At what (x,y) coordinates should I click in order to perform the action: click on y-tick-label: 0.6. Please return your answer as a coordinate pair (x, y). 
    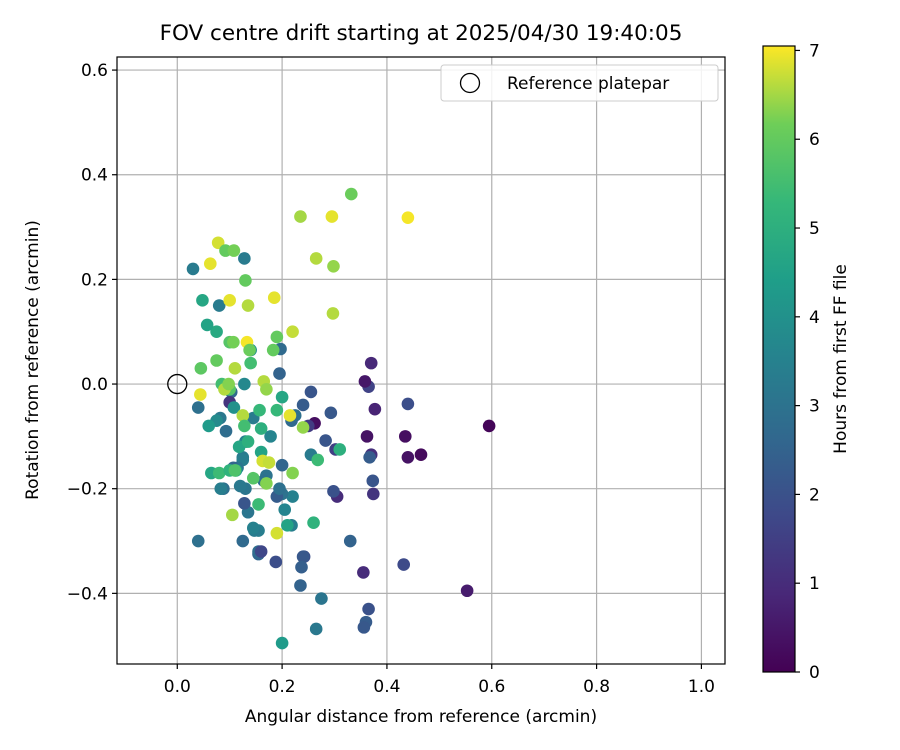
    Looking at the image, I should click on (94, 71).